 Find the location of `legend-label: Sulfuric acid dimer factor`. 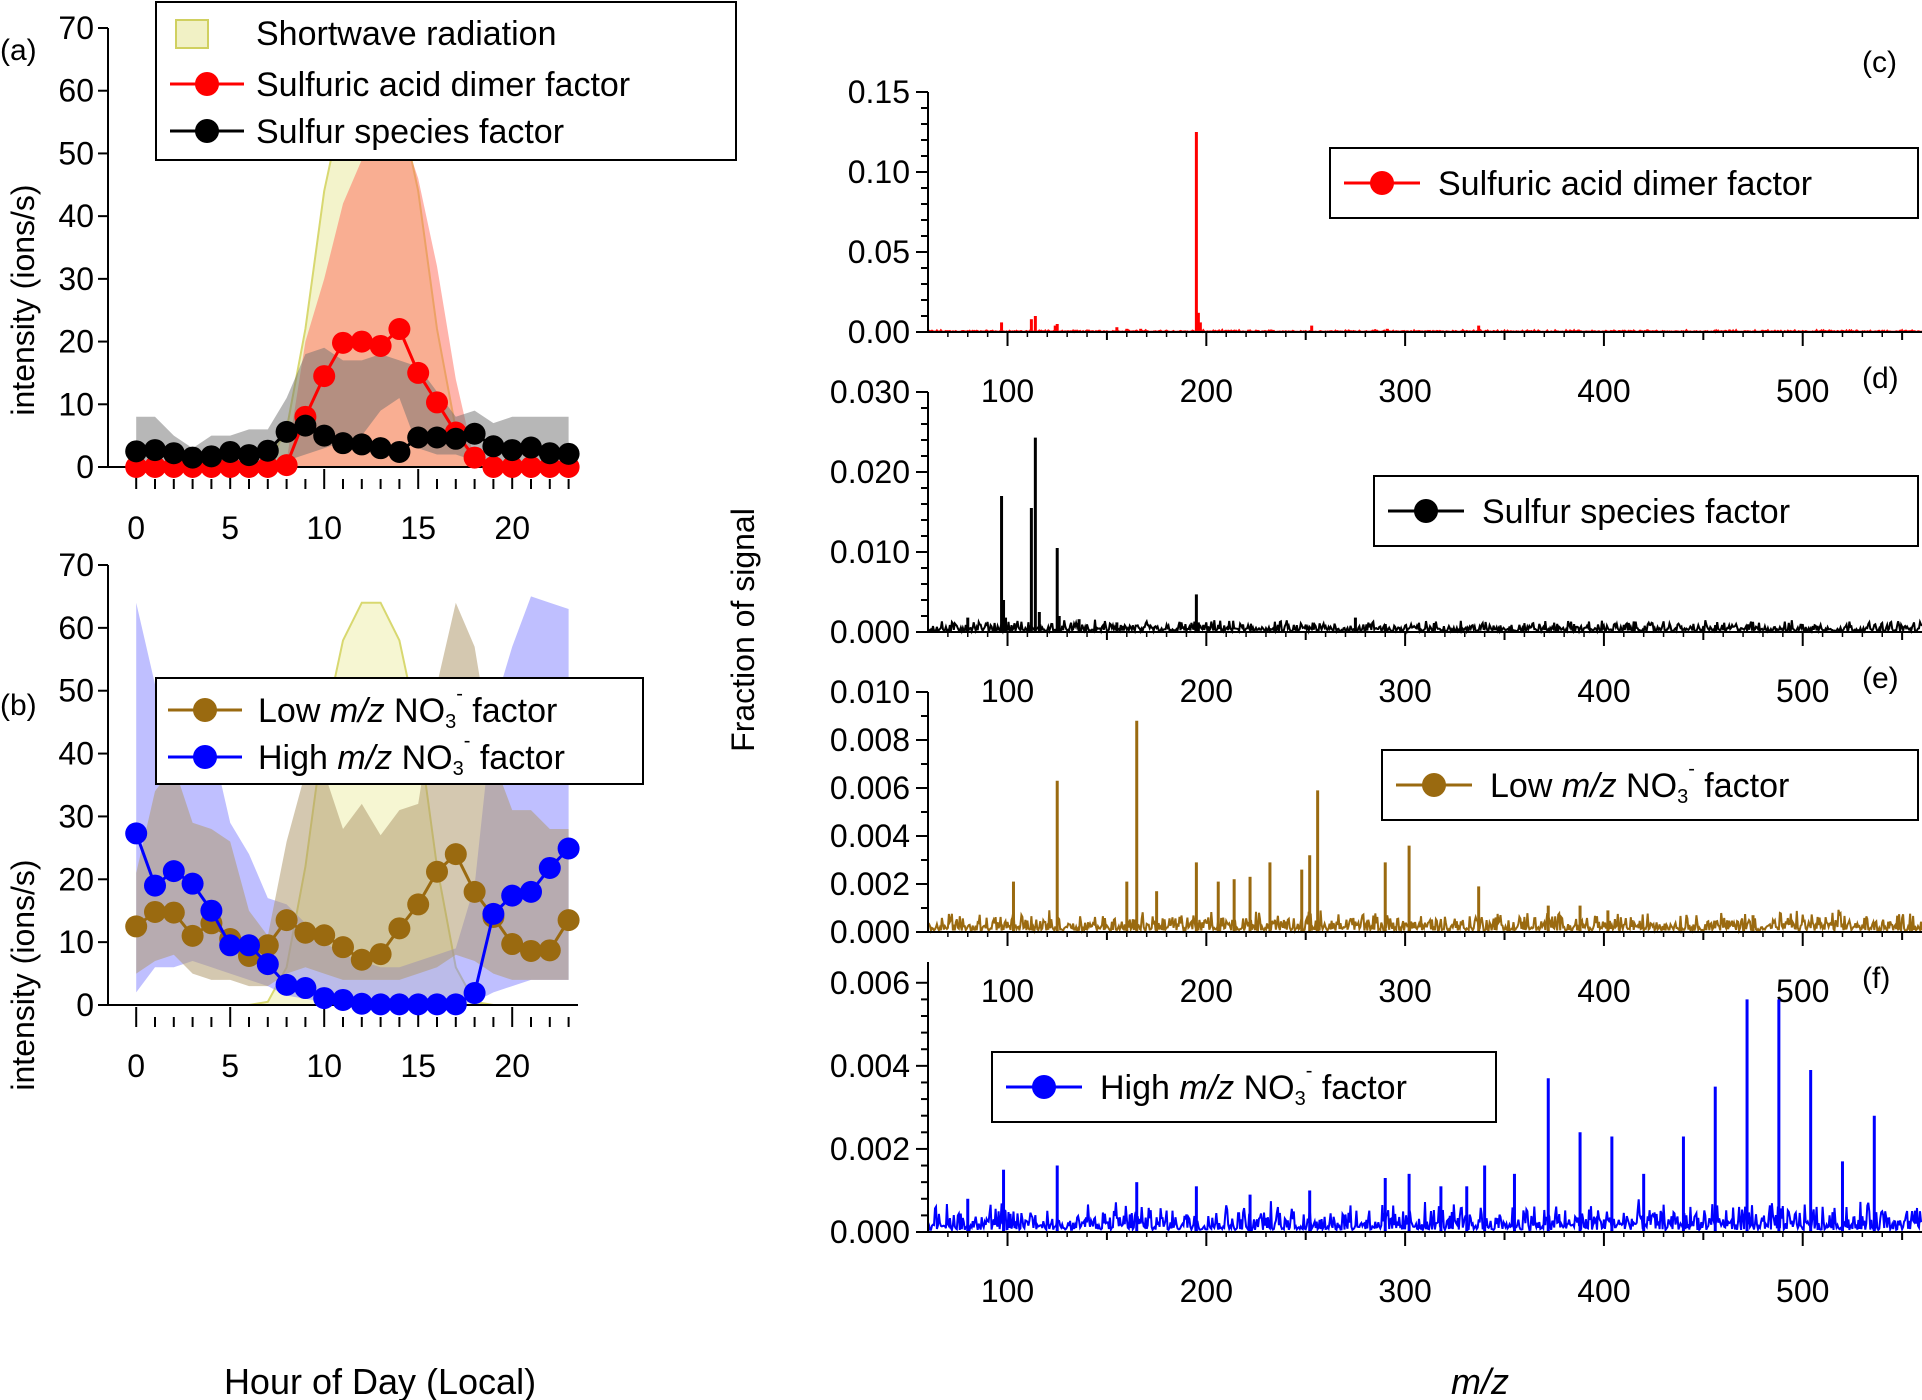

legend-label: Sulfuric acid dimer factor is located at coordinates (1625, 184).